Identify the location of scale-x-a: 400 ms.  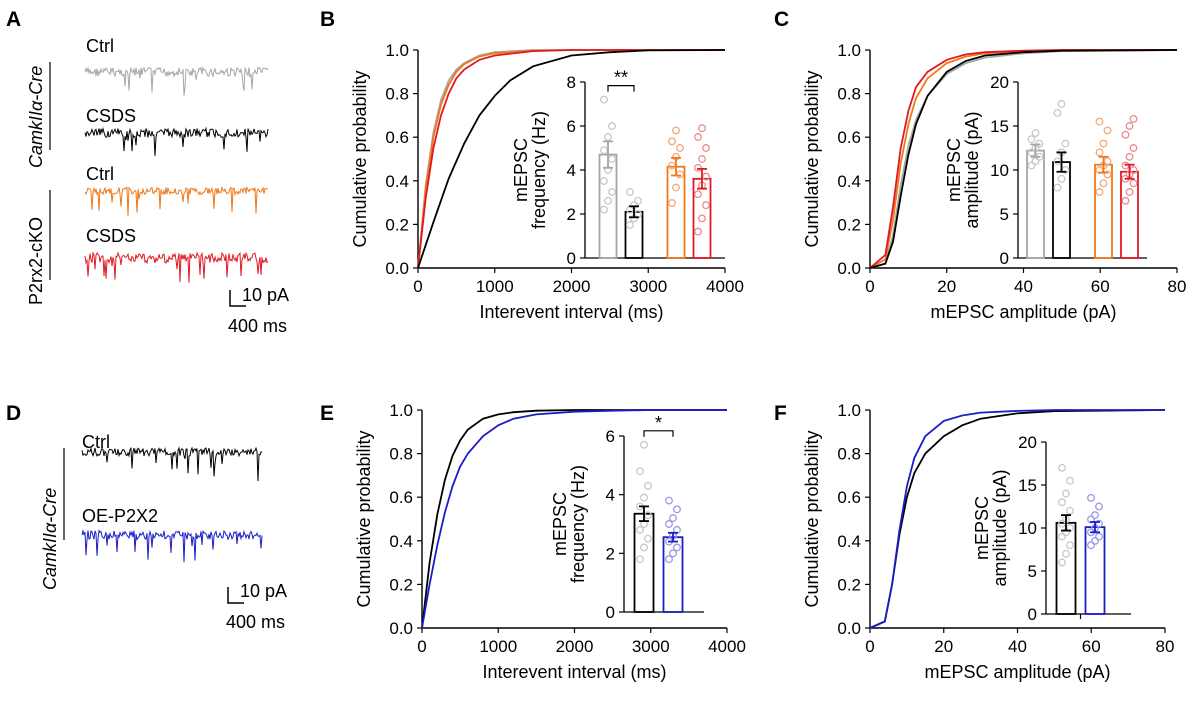
(257, 326).